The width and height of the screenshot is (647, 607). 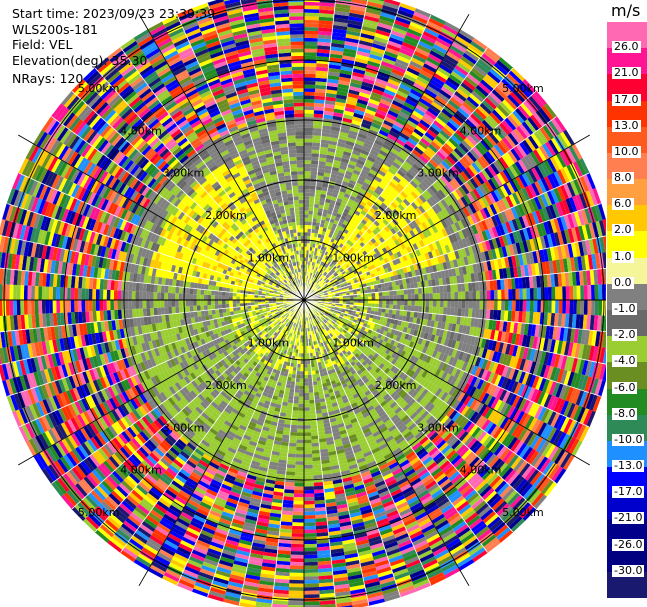 I want to click on ray-separator, so click(x=288, y=453).